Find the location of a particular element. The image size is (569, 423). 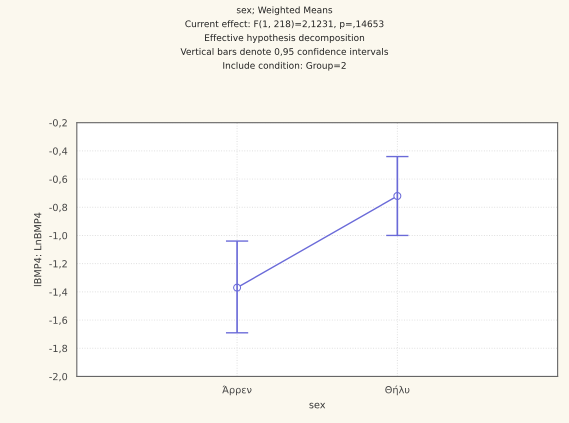

y-tick-label: -1,6 is located at coordinates (58, 320).